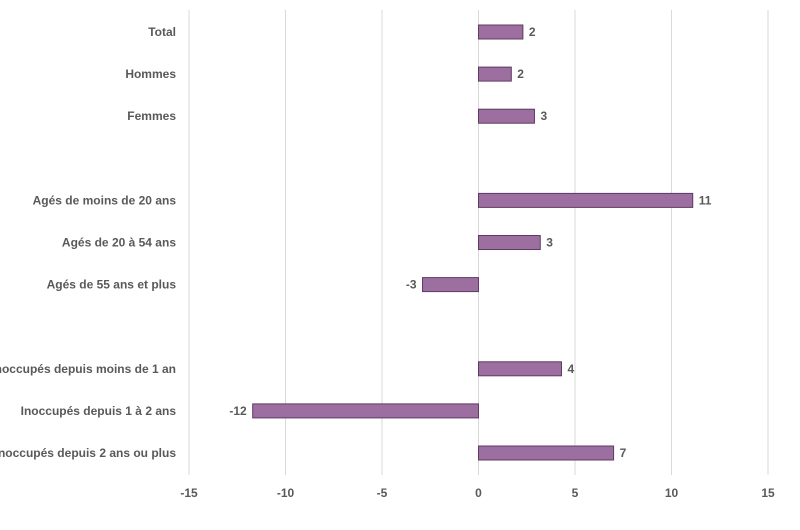  What do you see at coordinates (768, 493) in the screenshot?
I see `x-tick-label: 15` at bounding box center [768, 493].